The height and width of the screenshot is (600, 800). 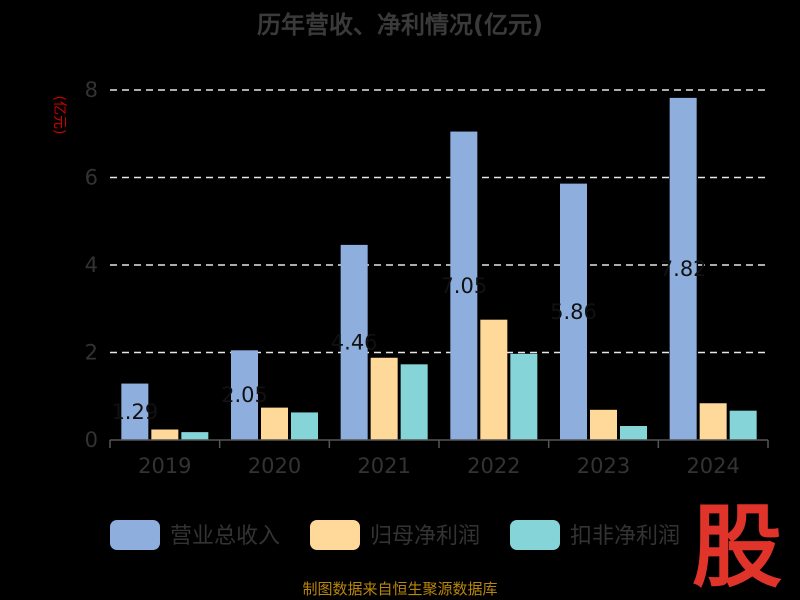 I want to click on x-tick-label: 2023, so click(x=603, y=466).